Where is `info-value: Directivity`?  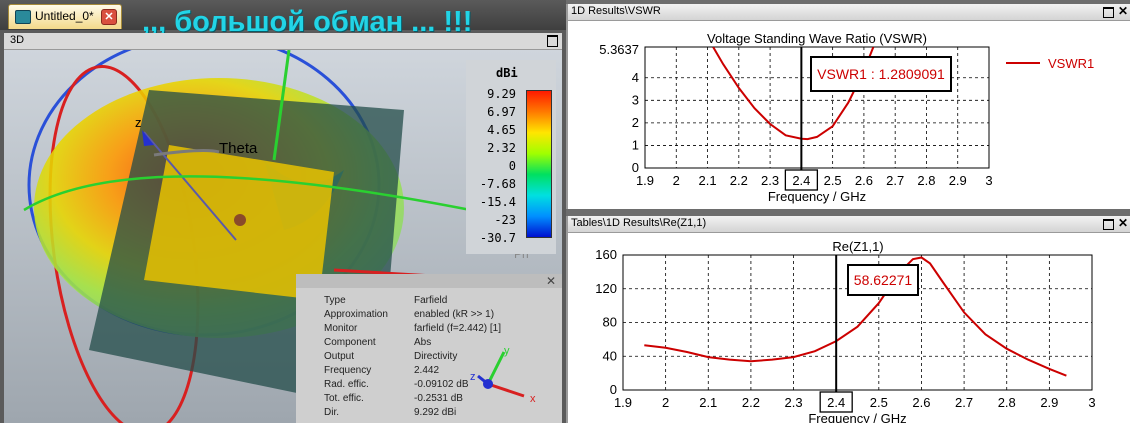 info-value: Directivity is located at coordinates (436, 356).